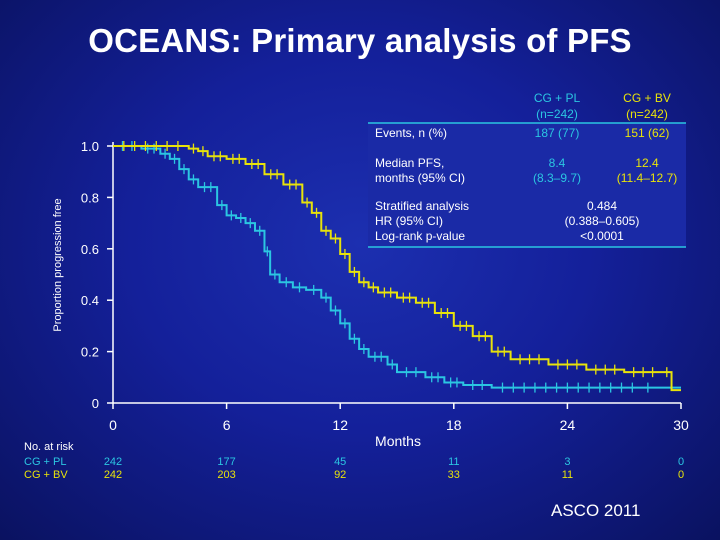 Image resolution: width=720 pixels, height=540 pixels. Describe the element at coordinates (422, 206) in the screenshot. I see `table-row-label: Stratified analysis` at that location.